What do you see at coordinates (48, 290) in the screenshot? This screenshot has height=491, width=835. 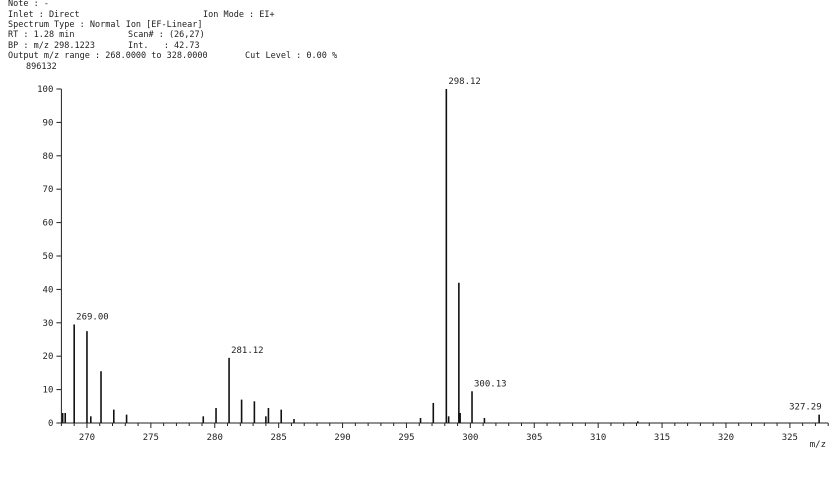 I see `y-tick-label: 40` at bounding box center [48, 290].